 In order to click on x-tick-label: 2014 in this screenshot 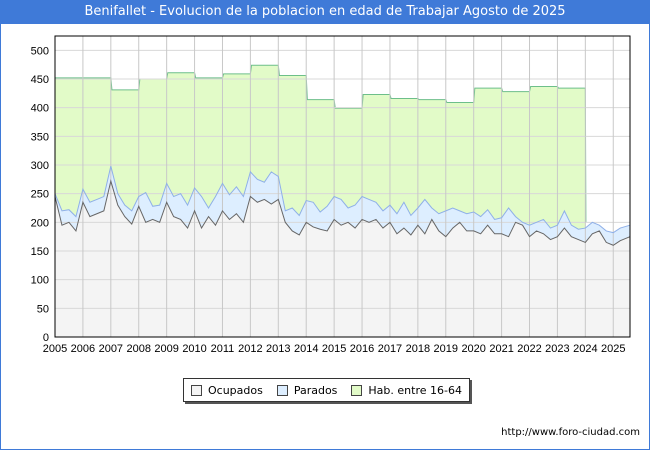, I will do `click(306, 349)`.